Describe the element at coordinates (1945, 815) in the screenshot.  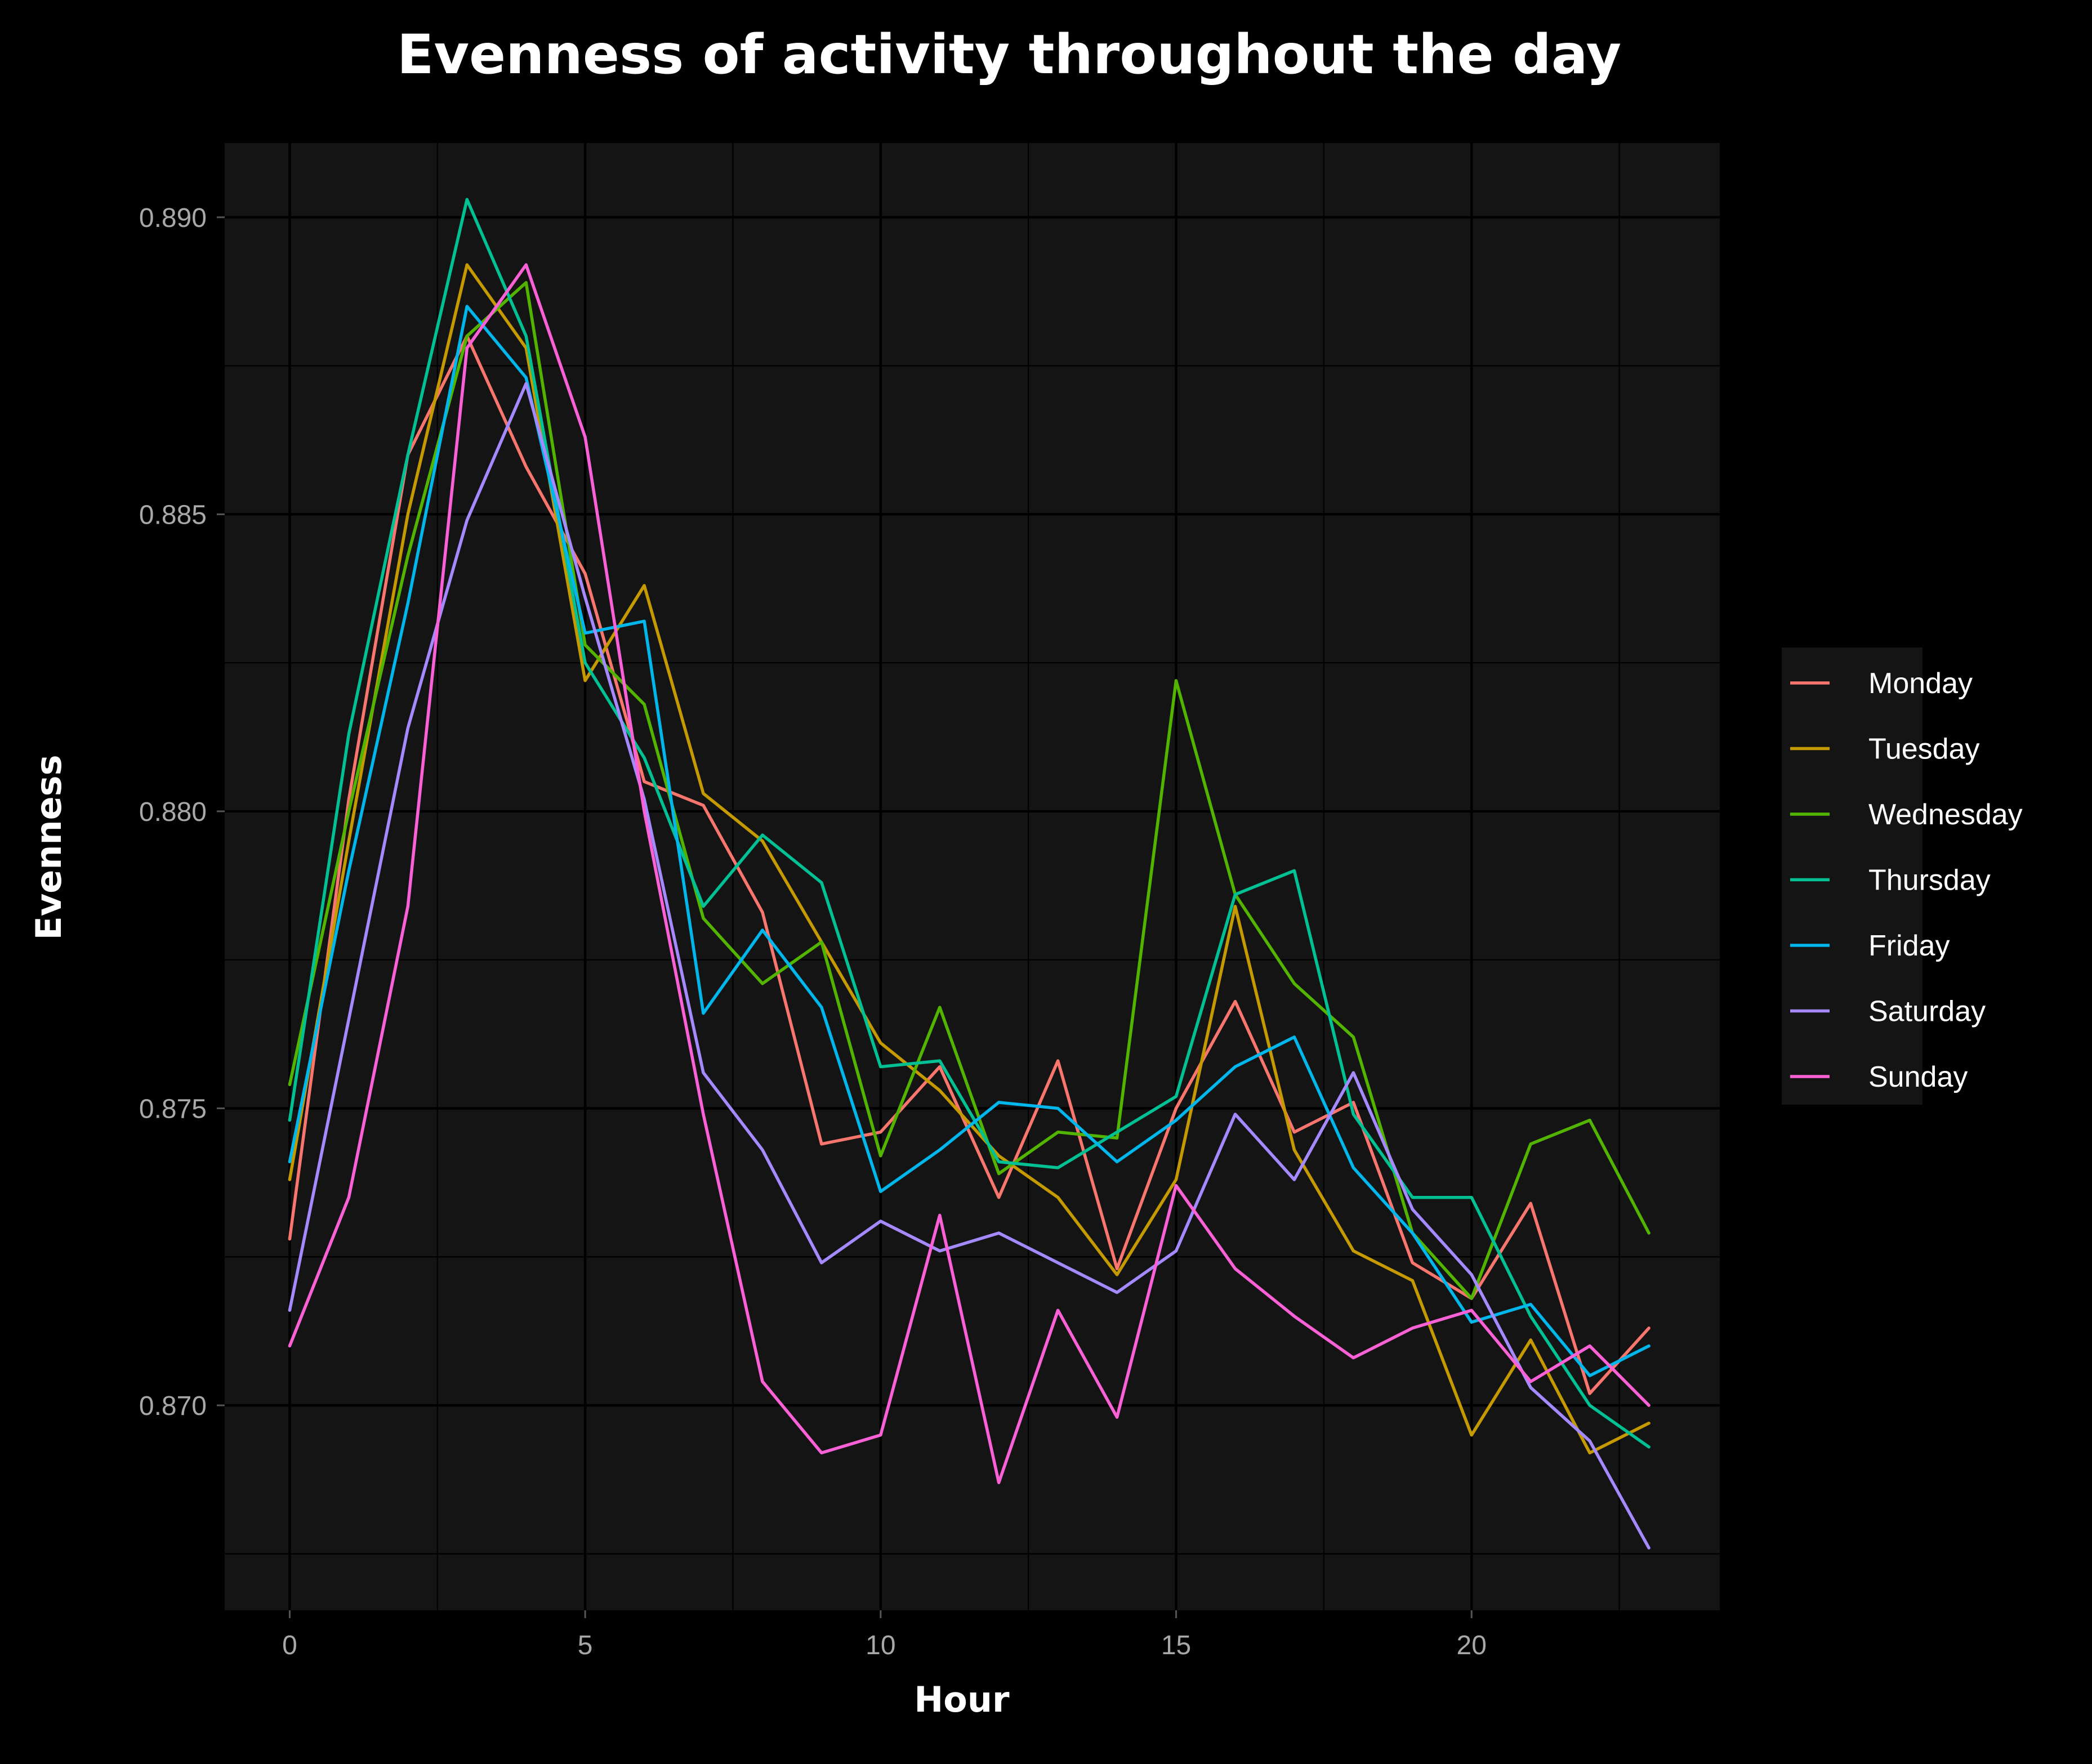
I see `legend-label-wednesday: Wednesday` at that location.